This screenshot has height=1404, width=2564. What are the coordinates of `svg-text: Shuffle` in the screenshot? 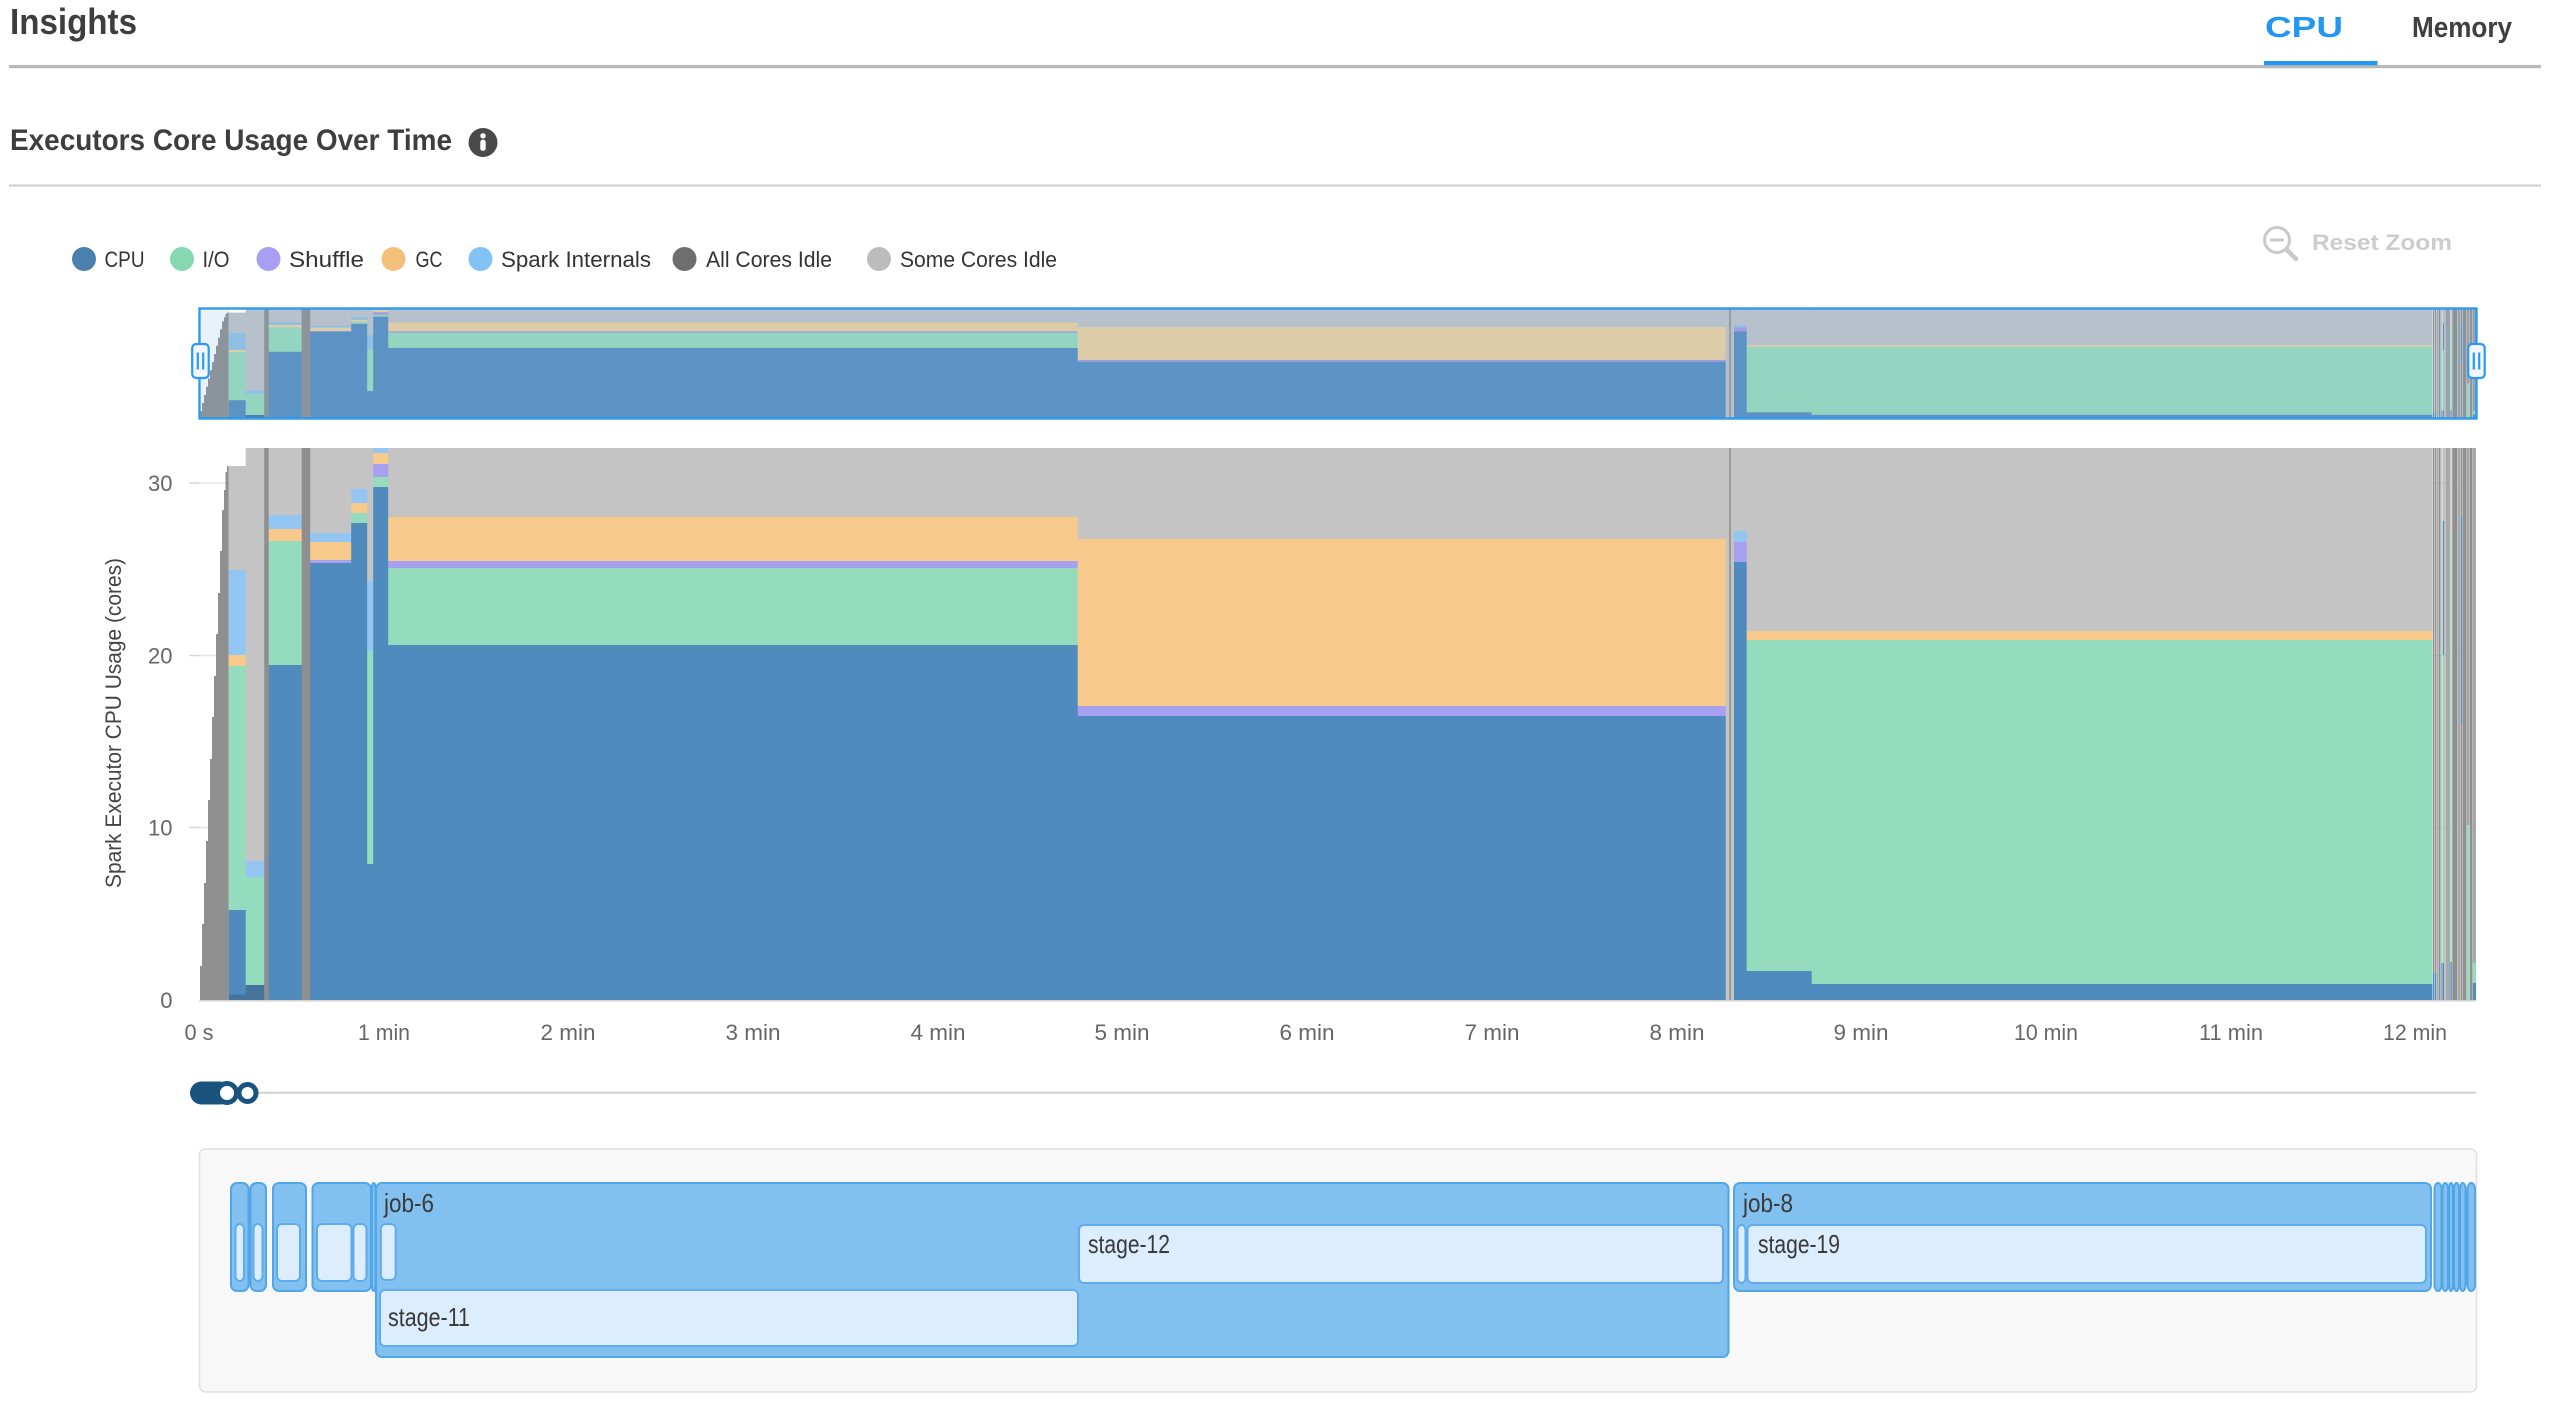 It's located at (326, 259).